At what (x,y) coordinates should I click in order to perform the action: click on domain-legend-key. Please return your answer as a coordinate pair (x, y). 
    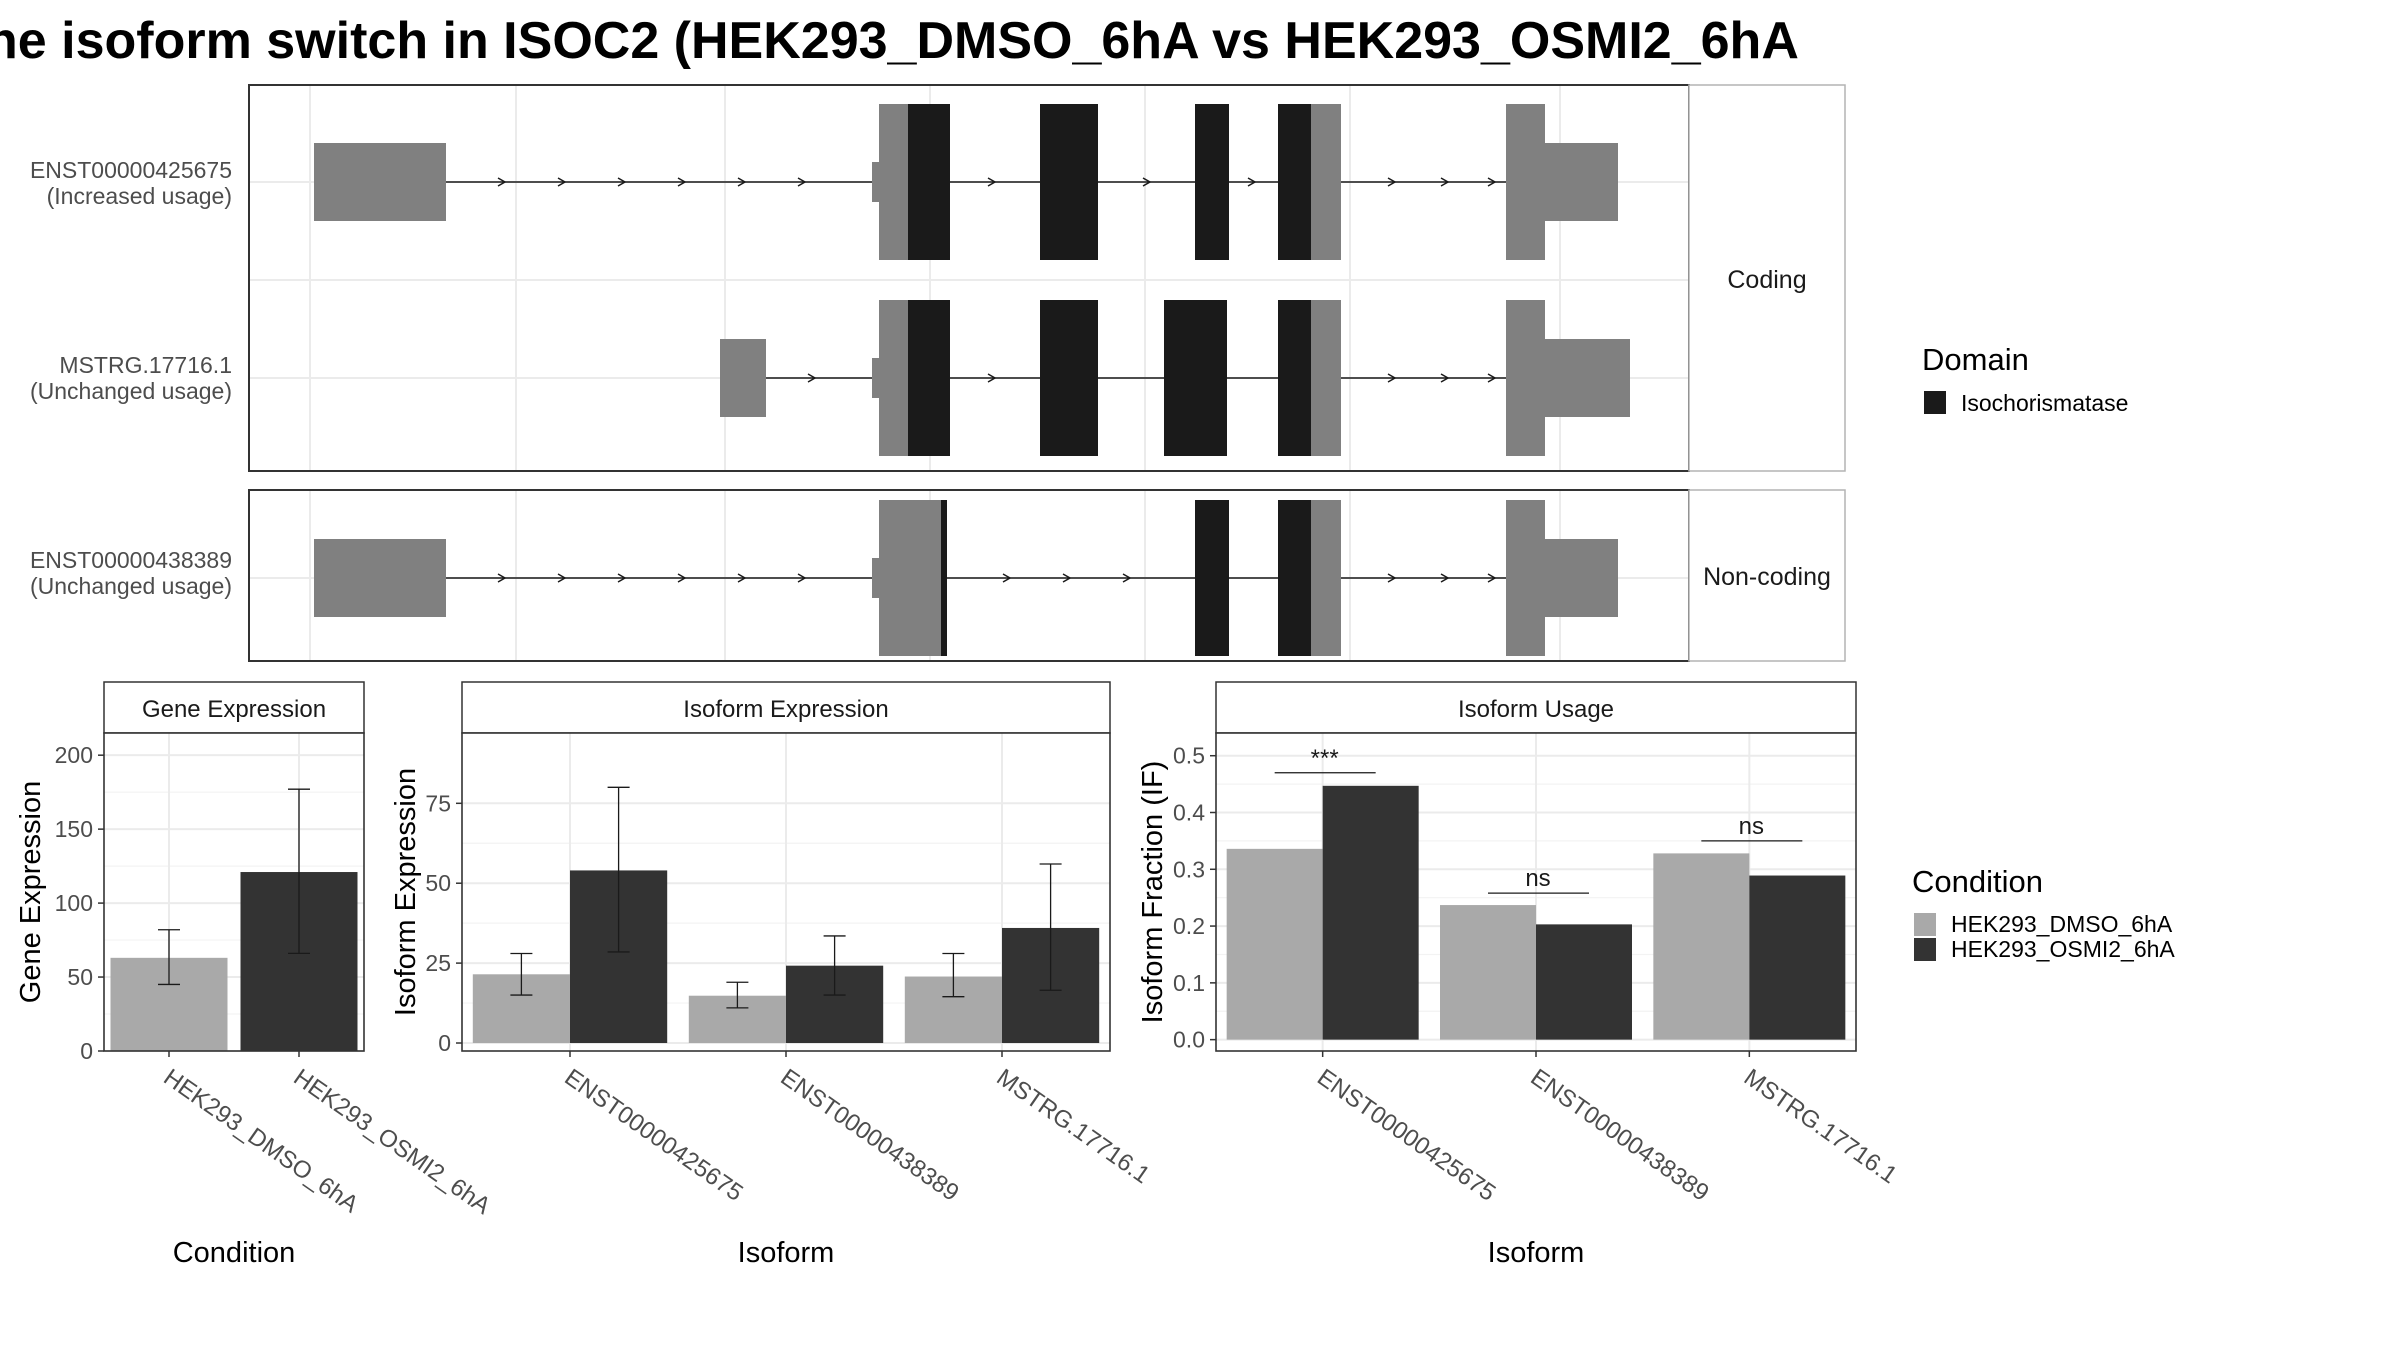
    Looking at the image, I should click on (1935, 402).